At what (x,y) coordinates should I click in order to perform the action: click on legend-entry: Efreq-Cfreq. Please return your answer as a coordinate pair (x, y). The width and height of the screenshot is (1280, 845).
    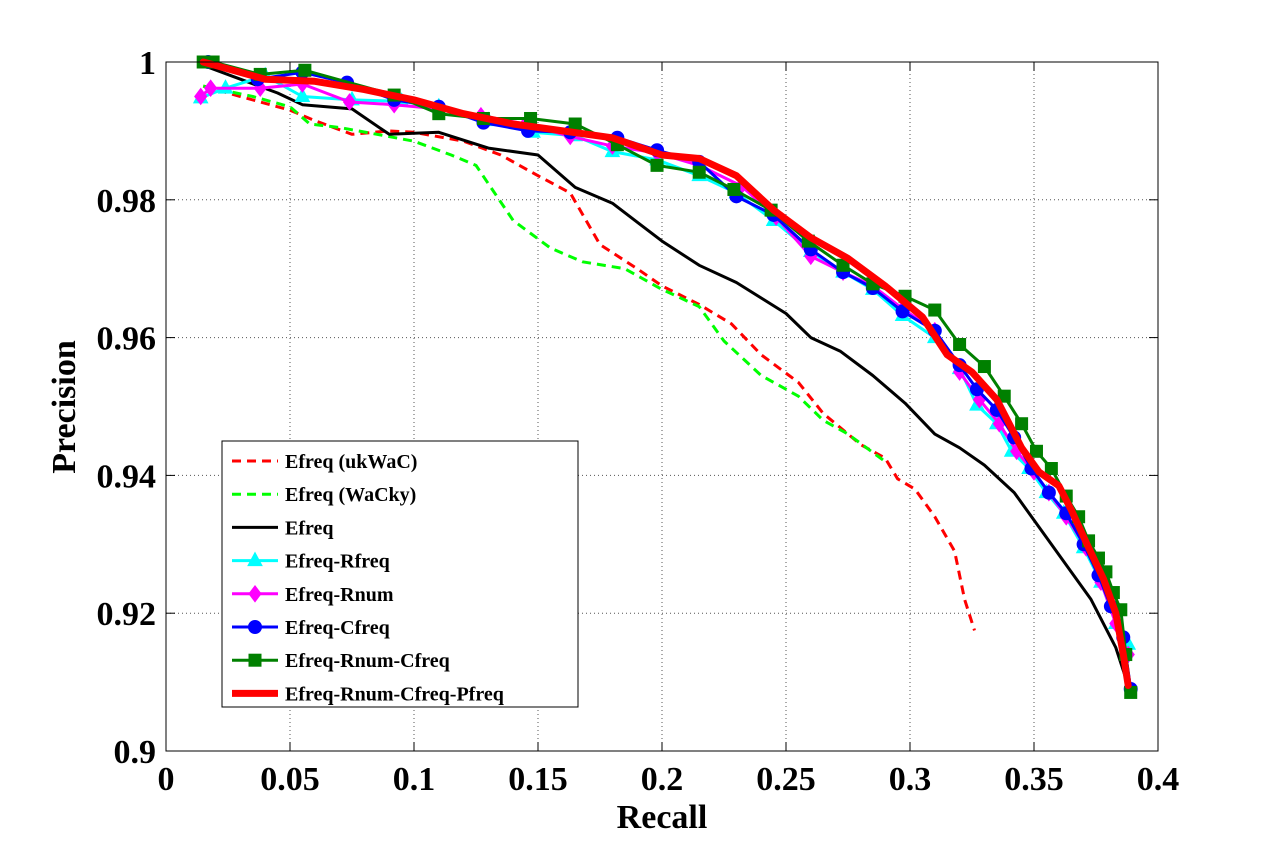
    Looking at the image, I should click on (311, 628).